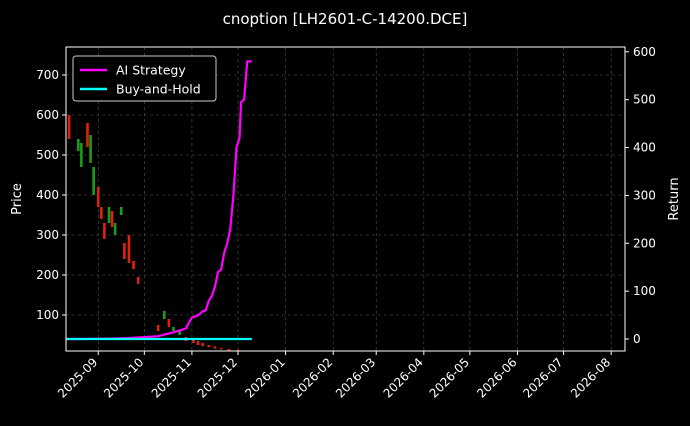  What do you see at coordinates (158, 89) in the screenshot?
I see `legend-label: Buy-and-Hold` at bounding box center [158, 89].